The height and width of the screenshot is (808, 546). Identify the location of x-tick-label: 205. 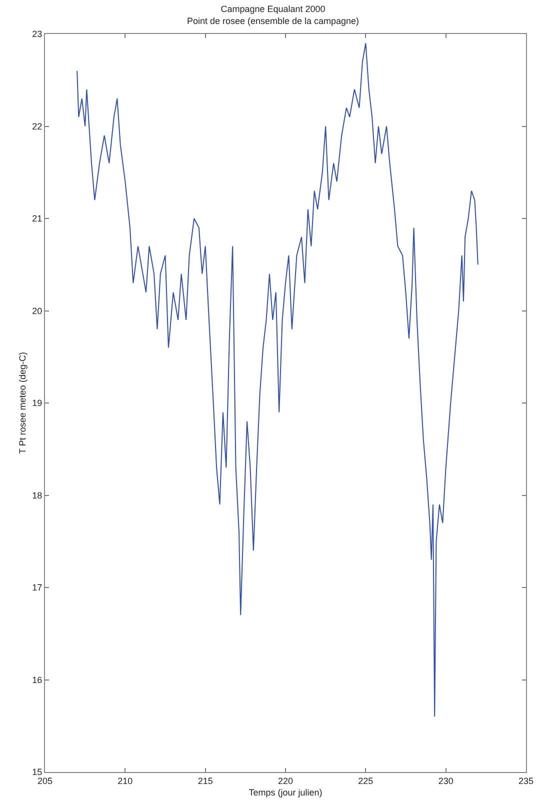
(45, 781).